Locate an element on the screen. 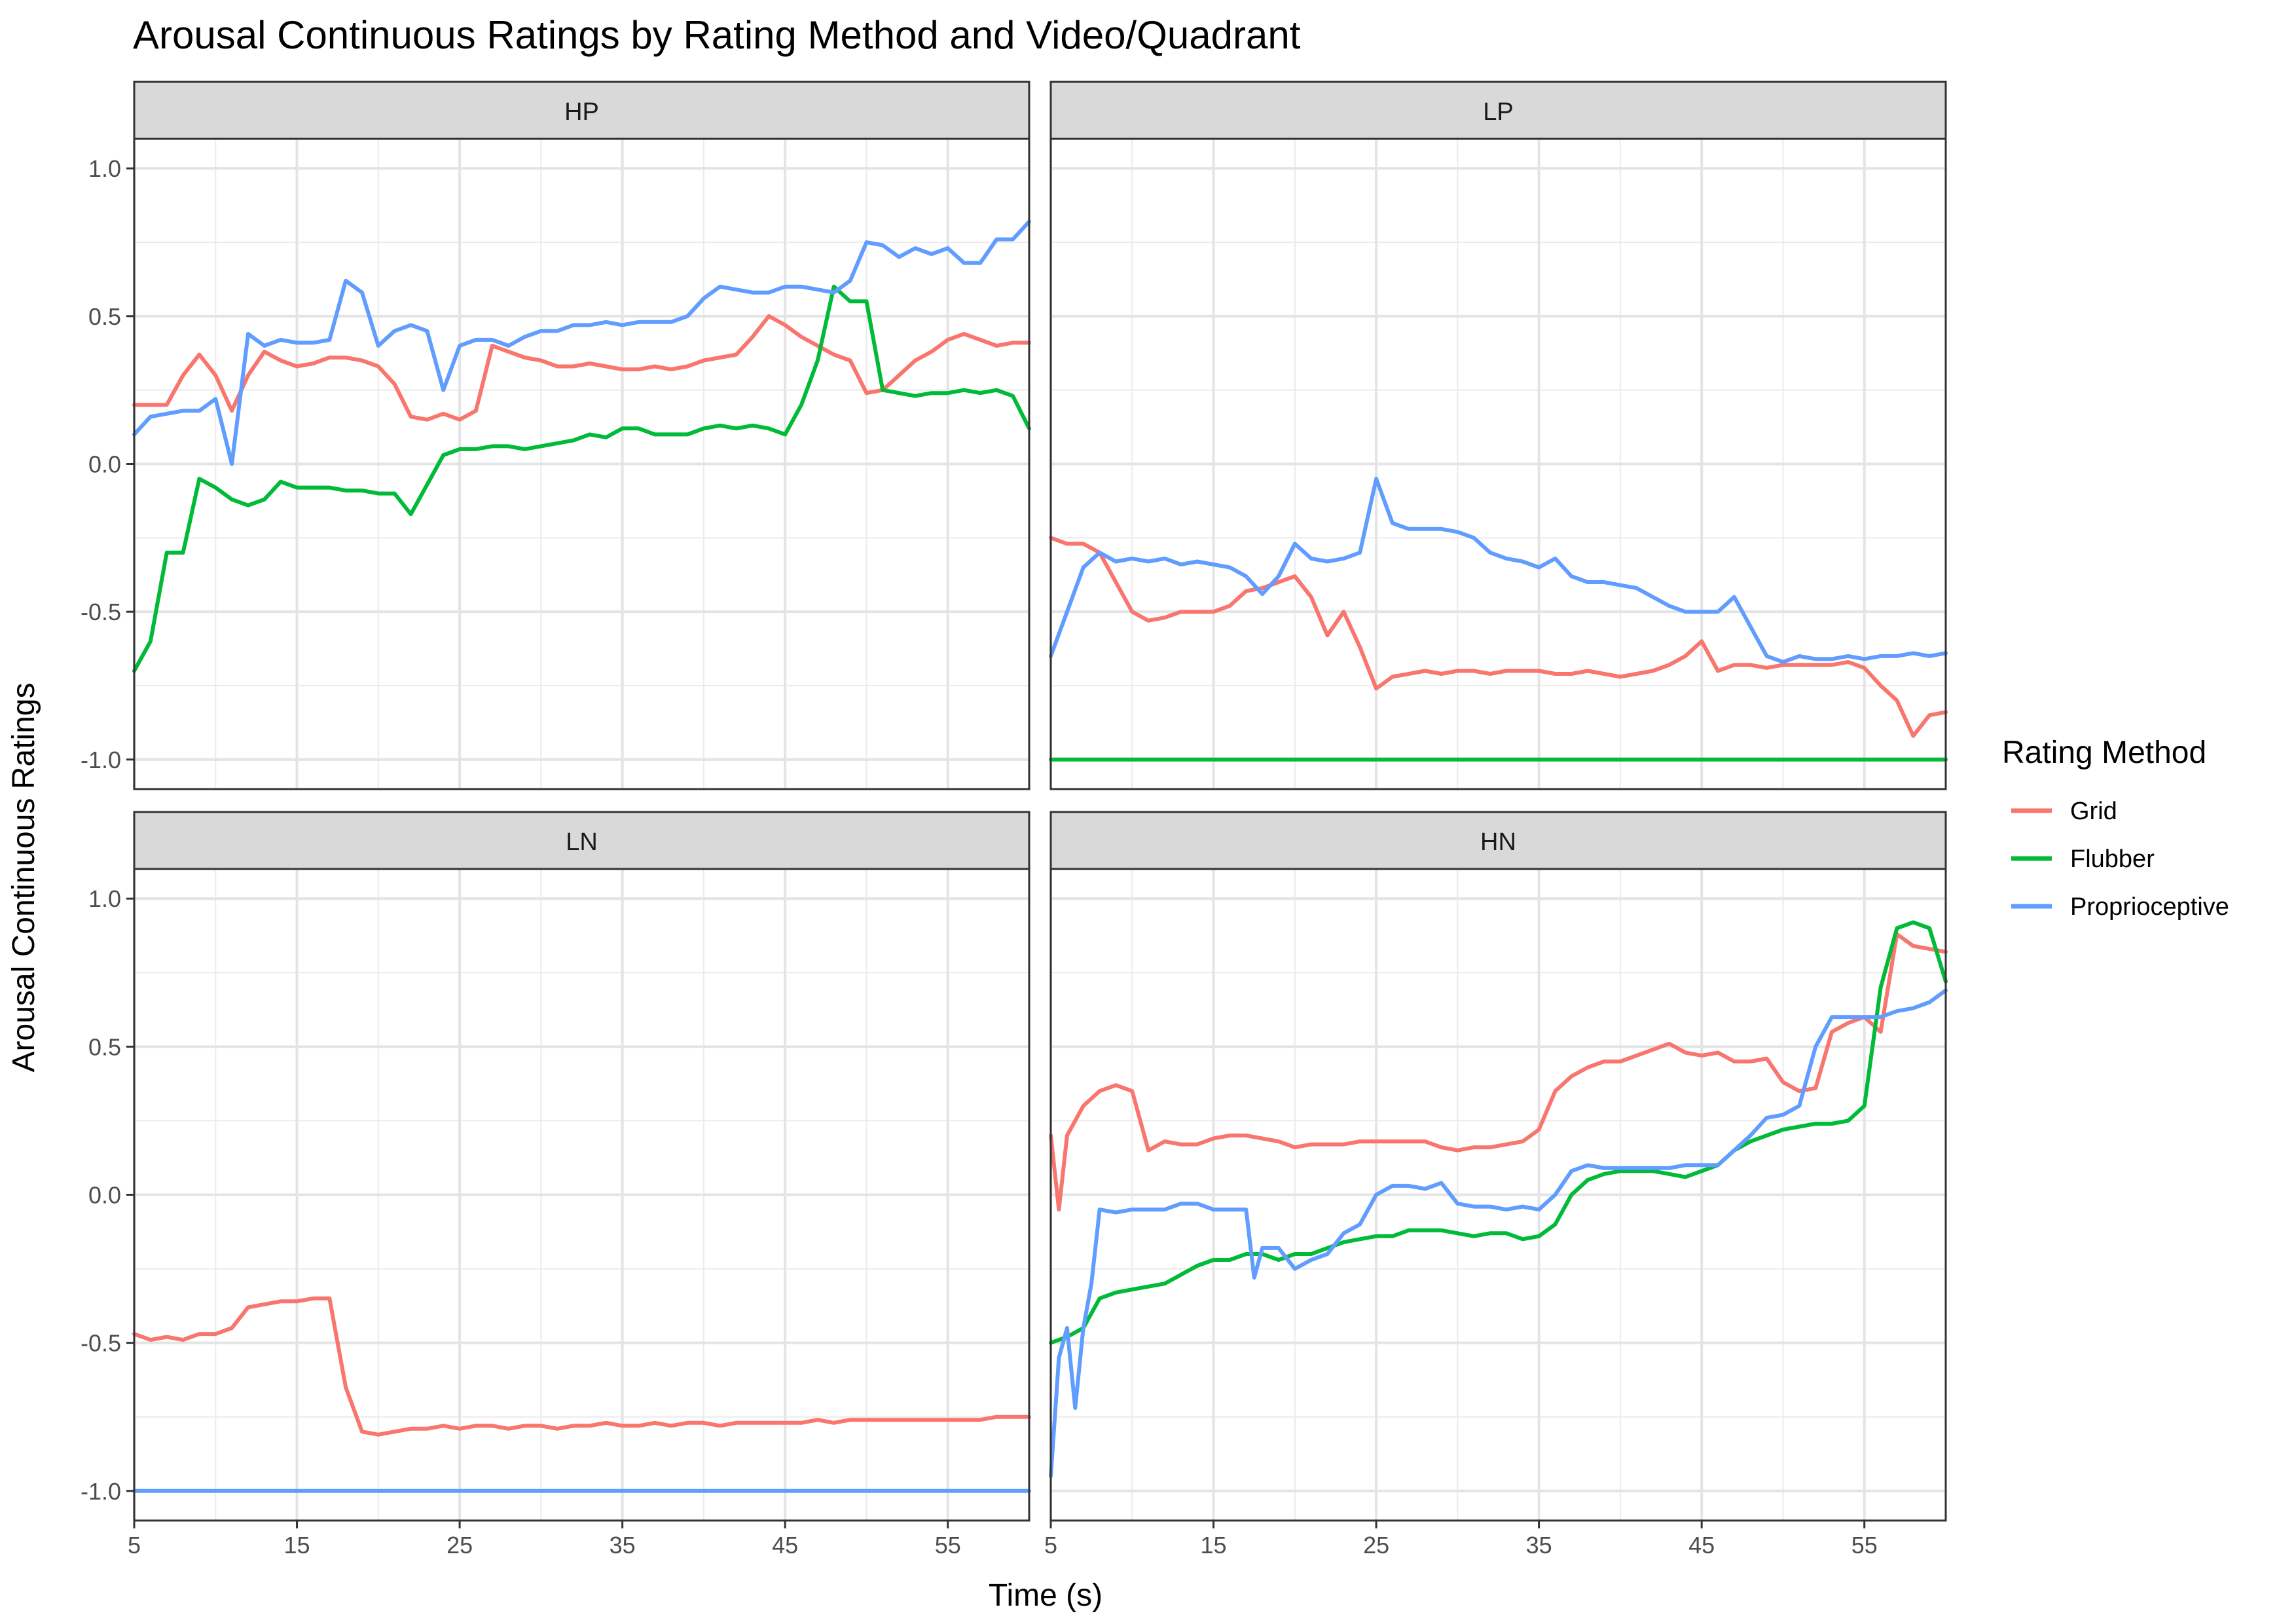 The width and height of the screenshot is (2296, 1624). facet-strip-label: HP is located at coordinates (581, 112).